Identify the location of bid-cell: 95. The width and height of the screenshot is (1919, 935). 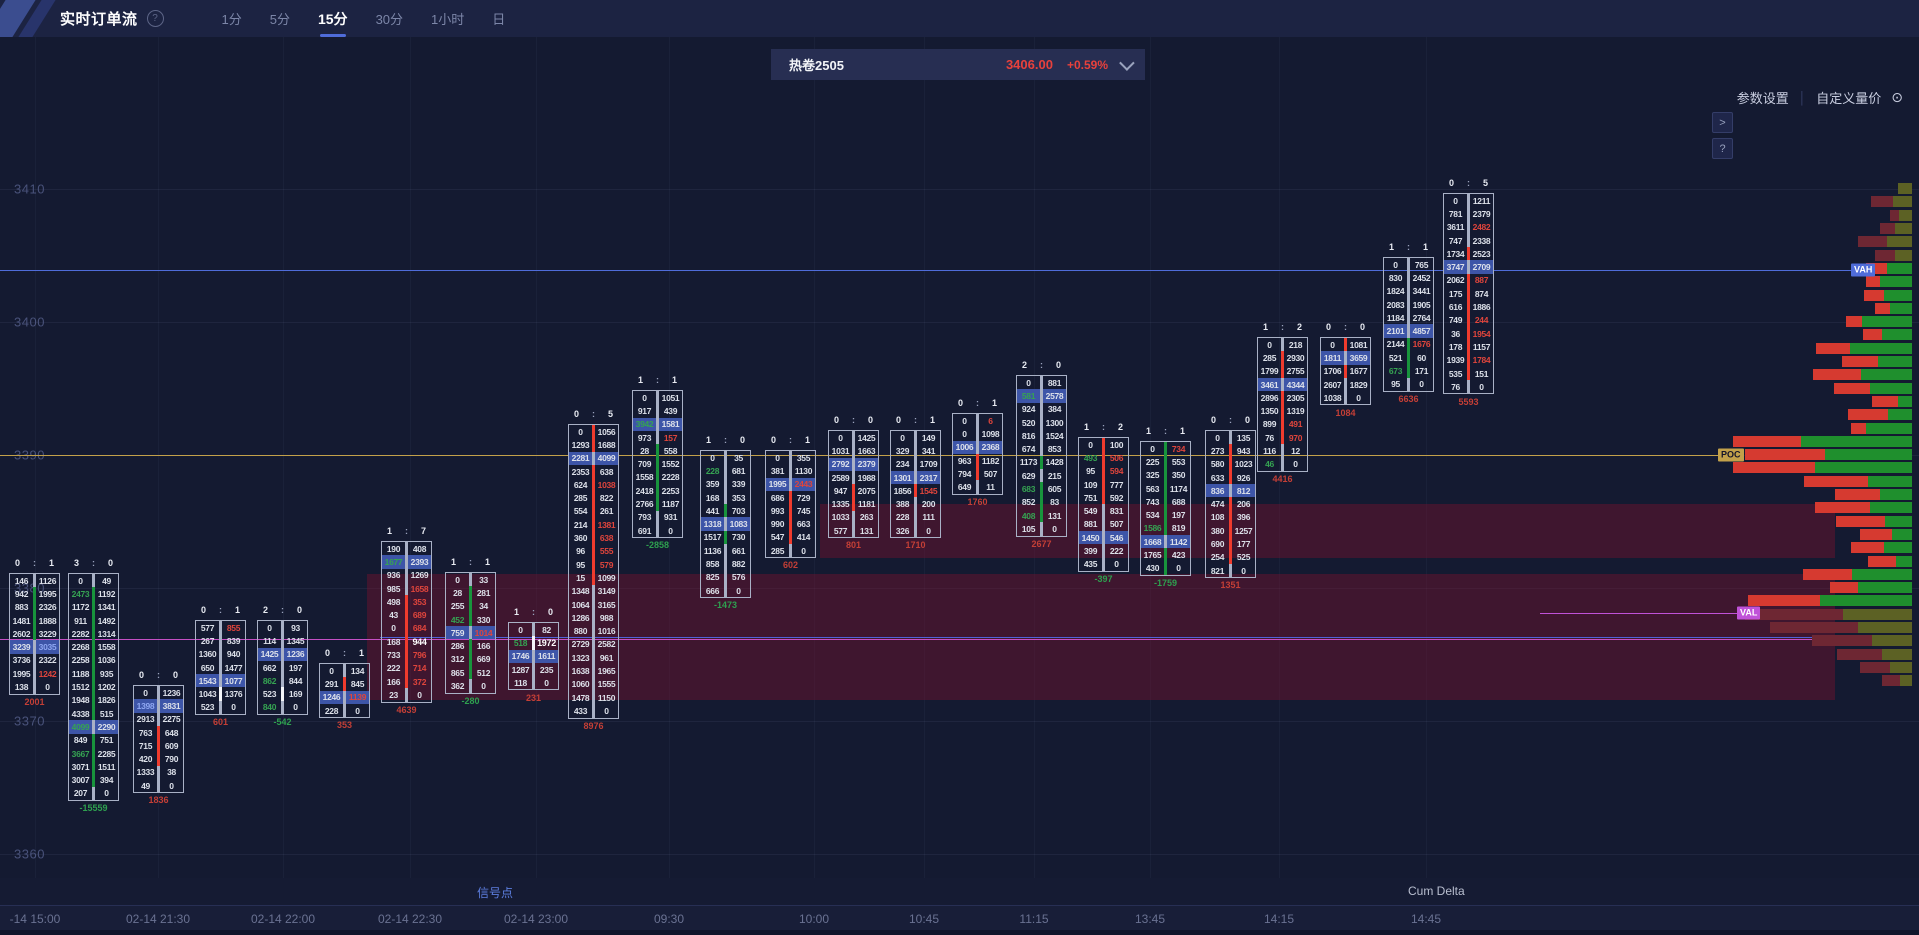
(580, 564).